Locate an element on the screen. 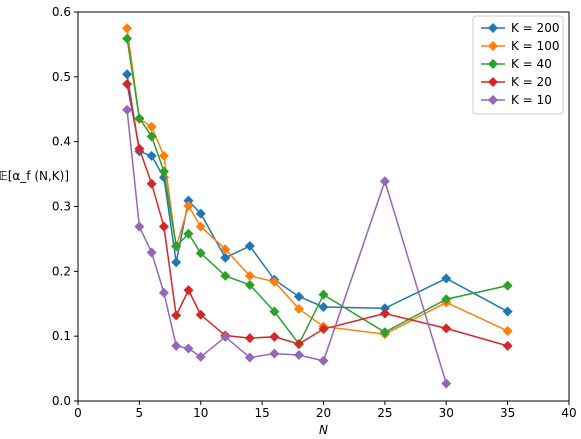  legend-label: K = 10 is located at coordinates (531, 100).